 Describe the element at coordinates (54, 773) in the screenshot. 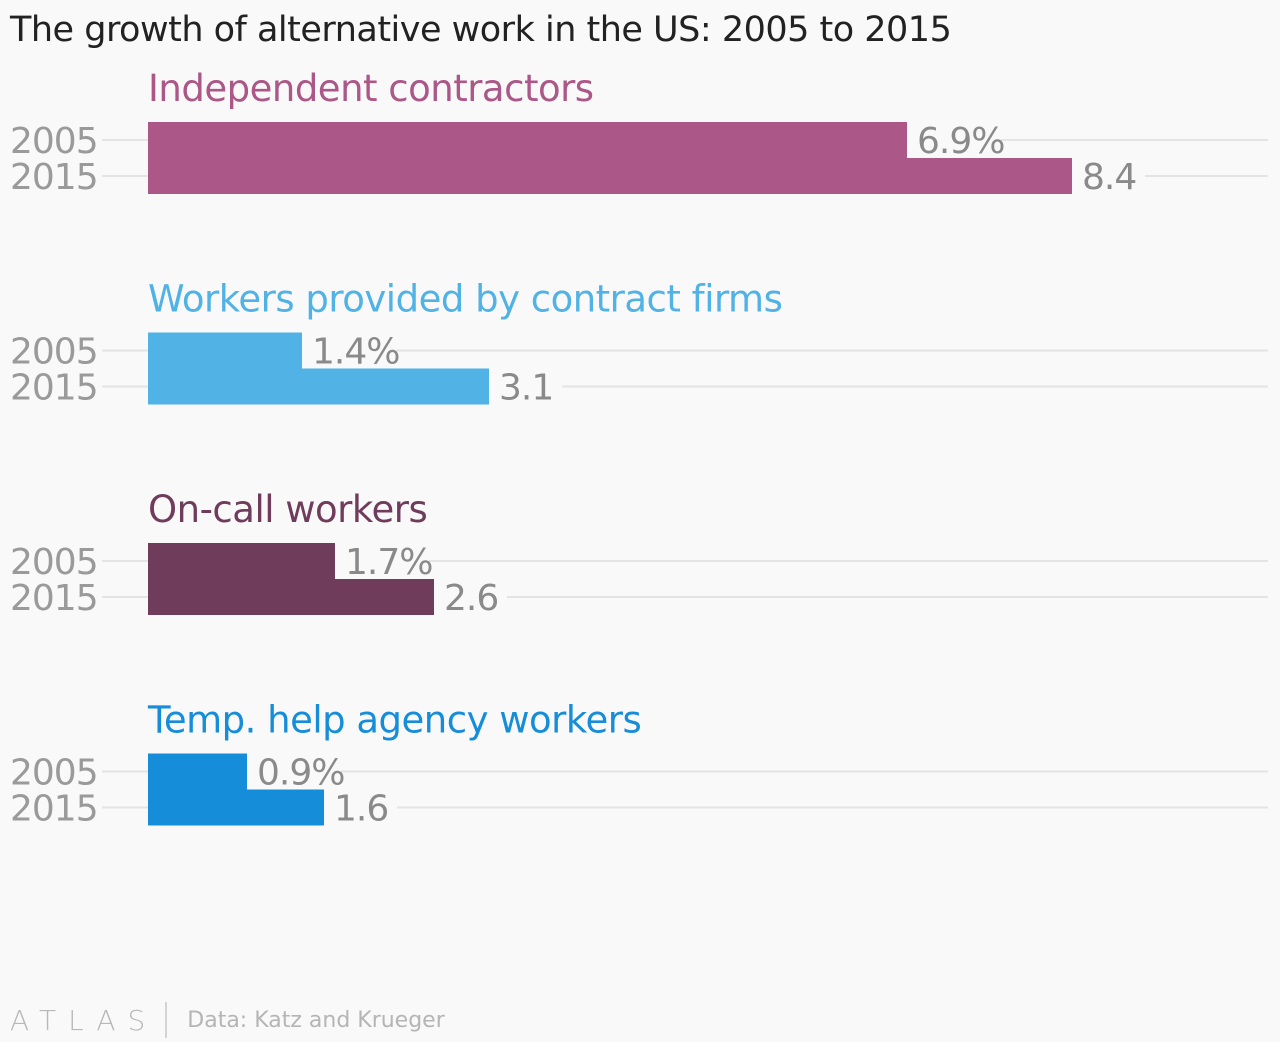

I see `group-4-year-2005: 2005` at that location.